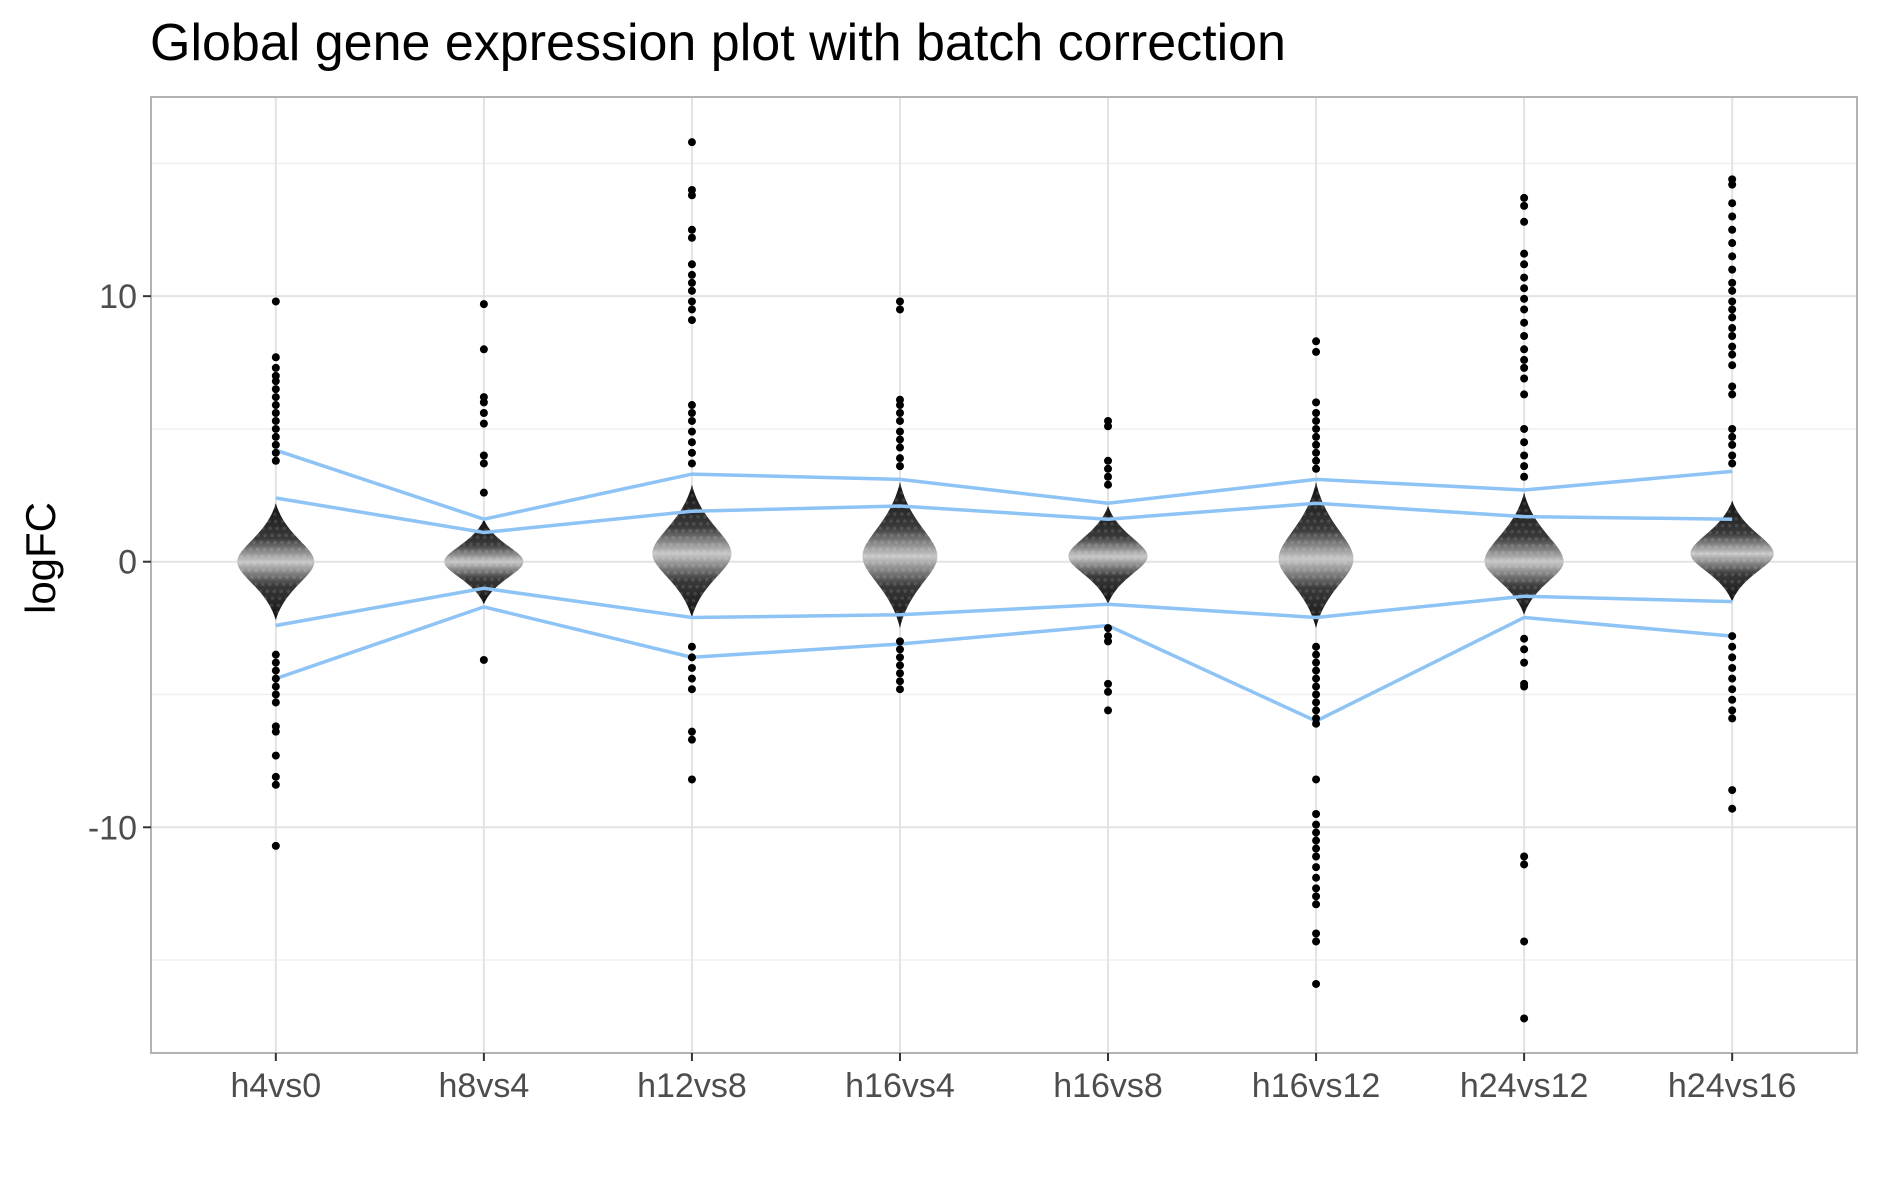 Image resolution: width=1889 pixels, height=1181 pixels. I want to click on swarm-cluster-h4vs0, so click(276, 562).